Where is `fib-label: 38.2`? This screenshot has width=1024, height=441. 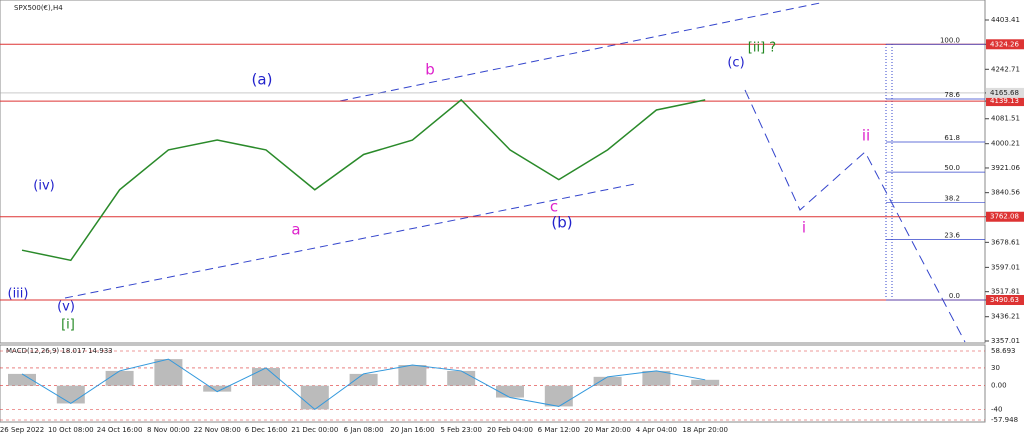 fib-label: 38.2 is located at coordinates (952, 198).